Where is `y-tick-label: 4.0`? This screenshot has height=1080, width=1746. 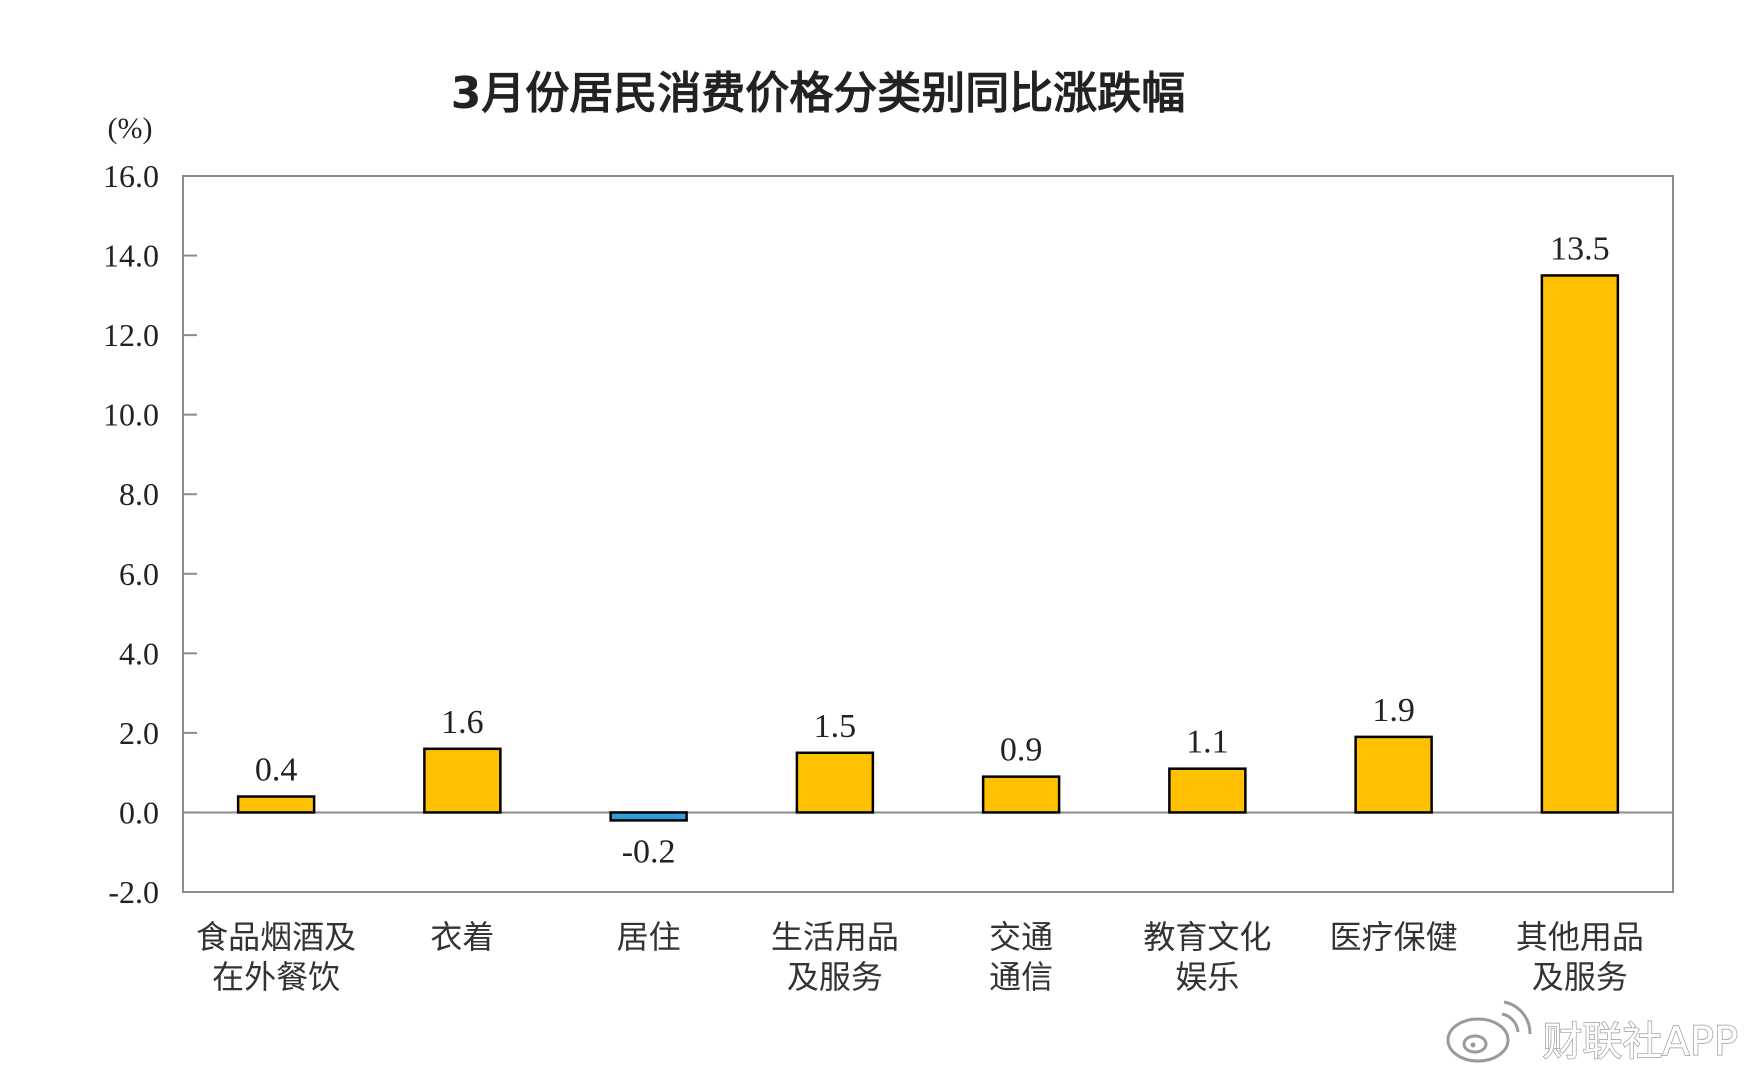
y-tick-label: 4.0 is located at coordinates (139, 653).